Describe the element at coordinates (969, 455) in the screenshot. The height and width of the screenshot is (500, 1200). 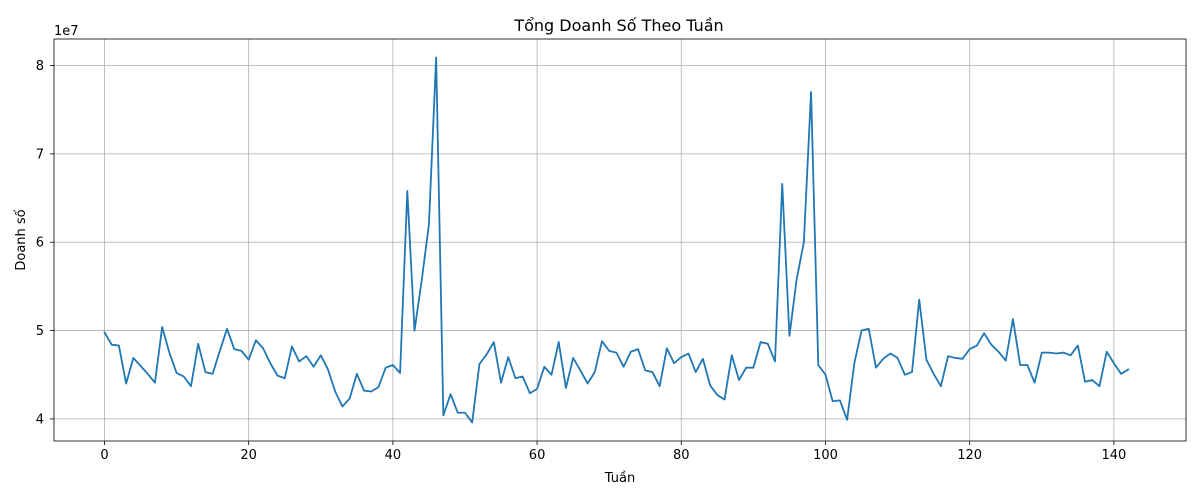
I see `x-tick-label: 120` at that location.